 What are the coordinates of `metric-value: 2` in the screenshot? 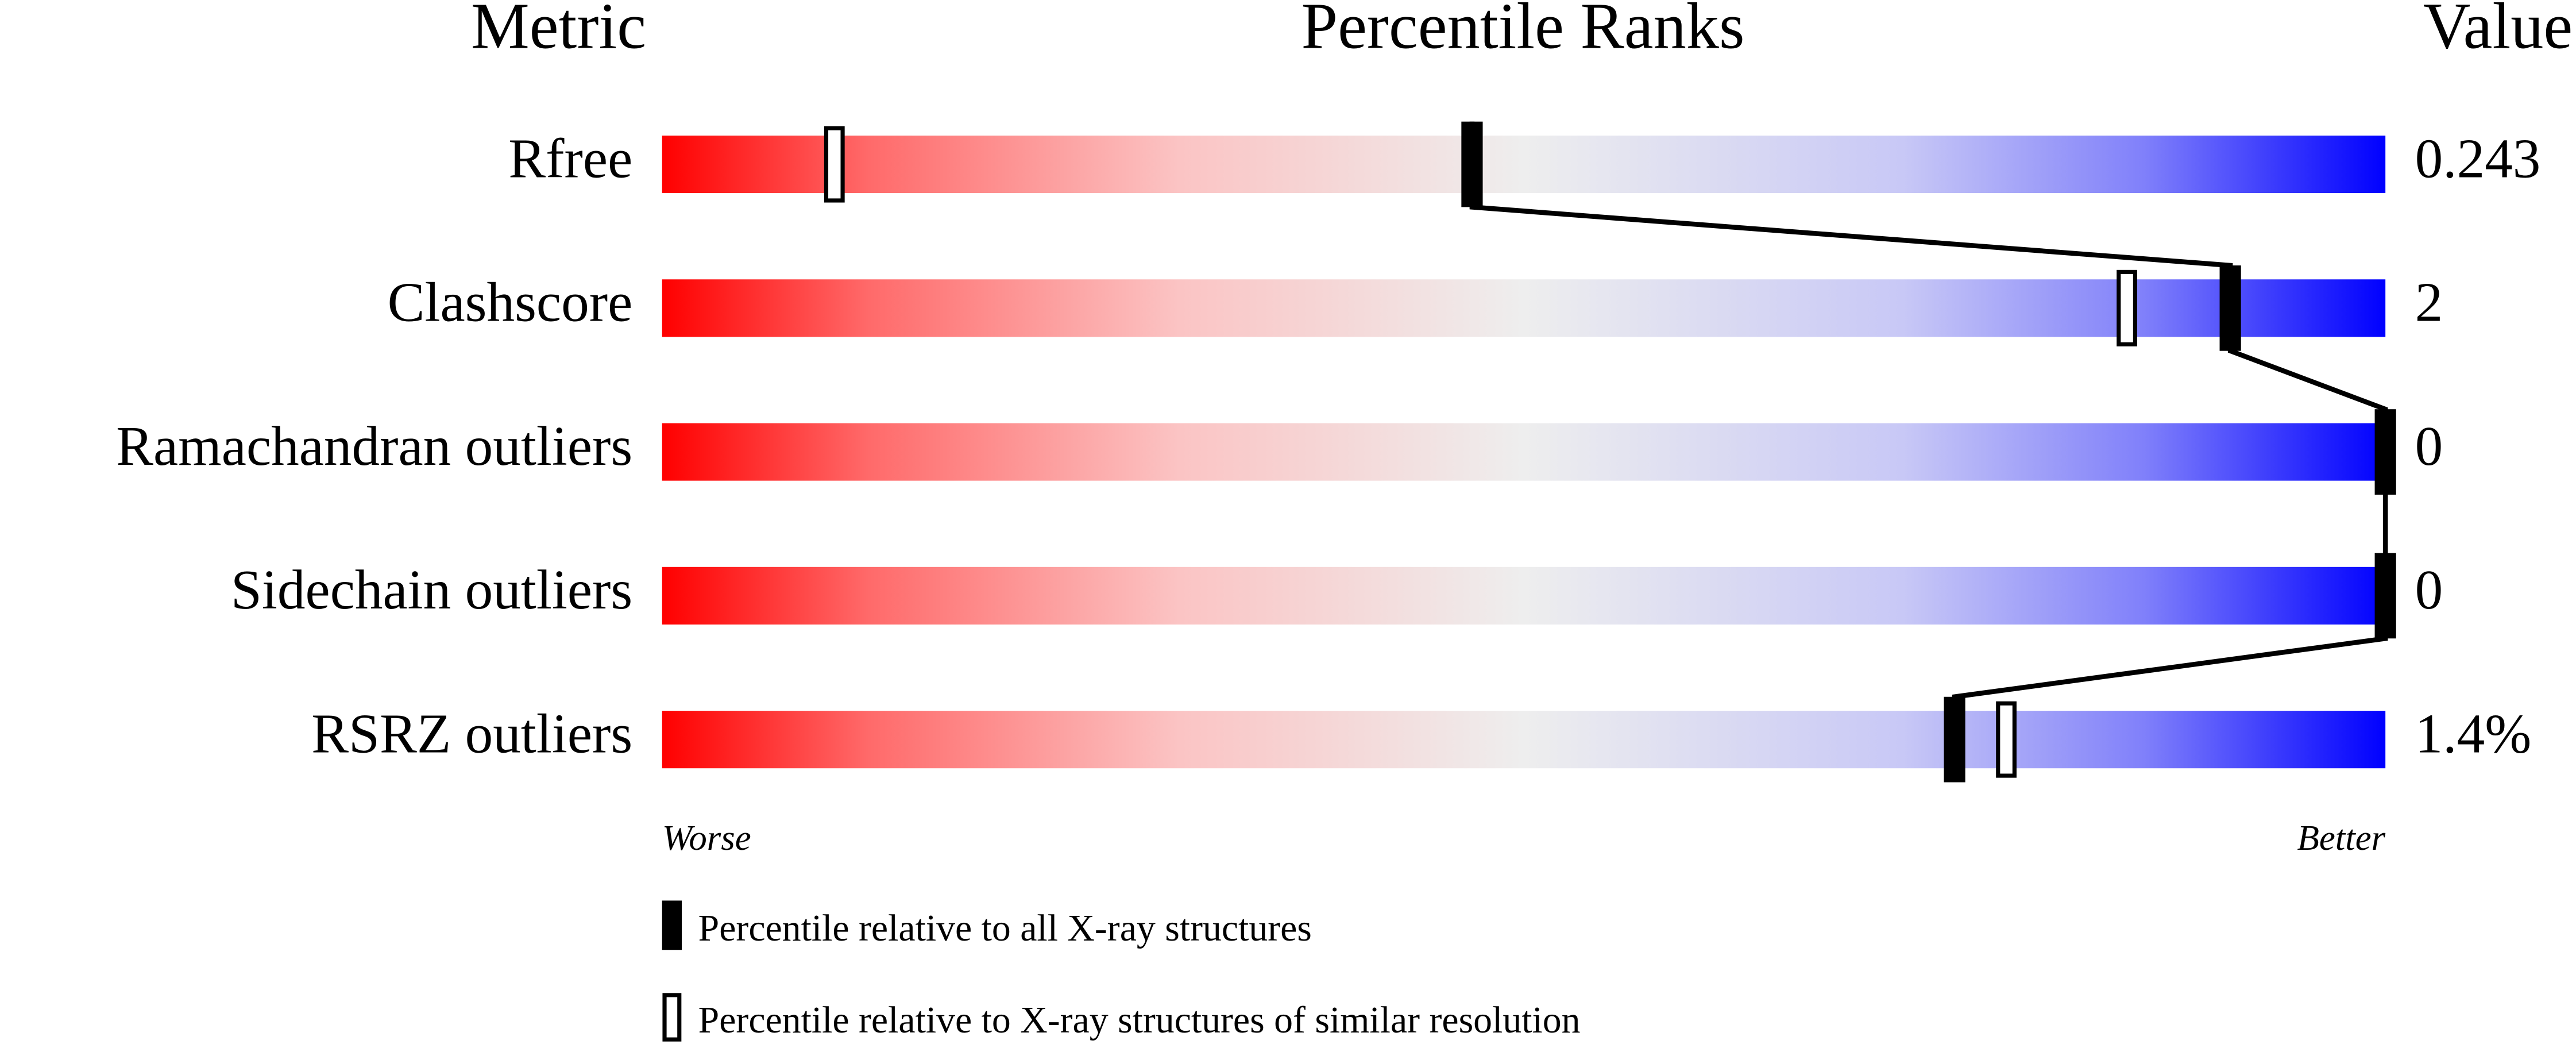 It's located at (2429, 303).